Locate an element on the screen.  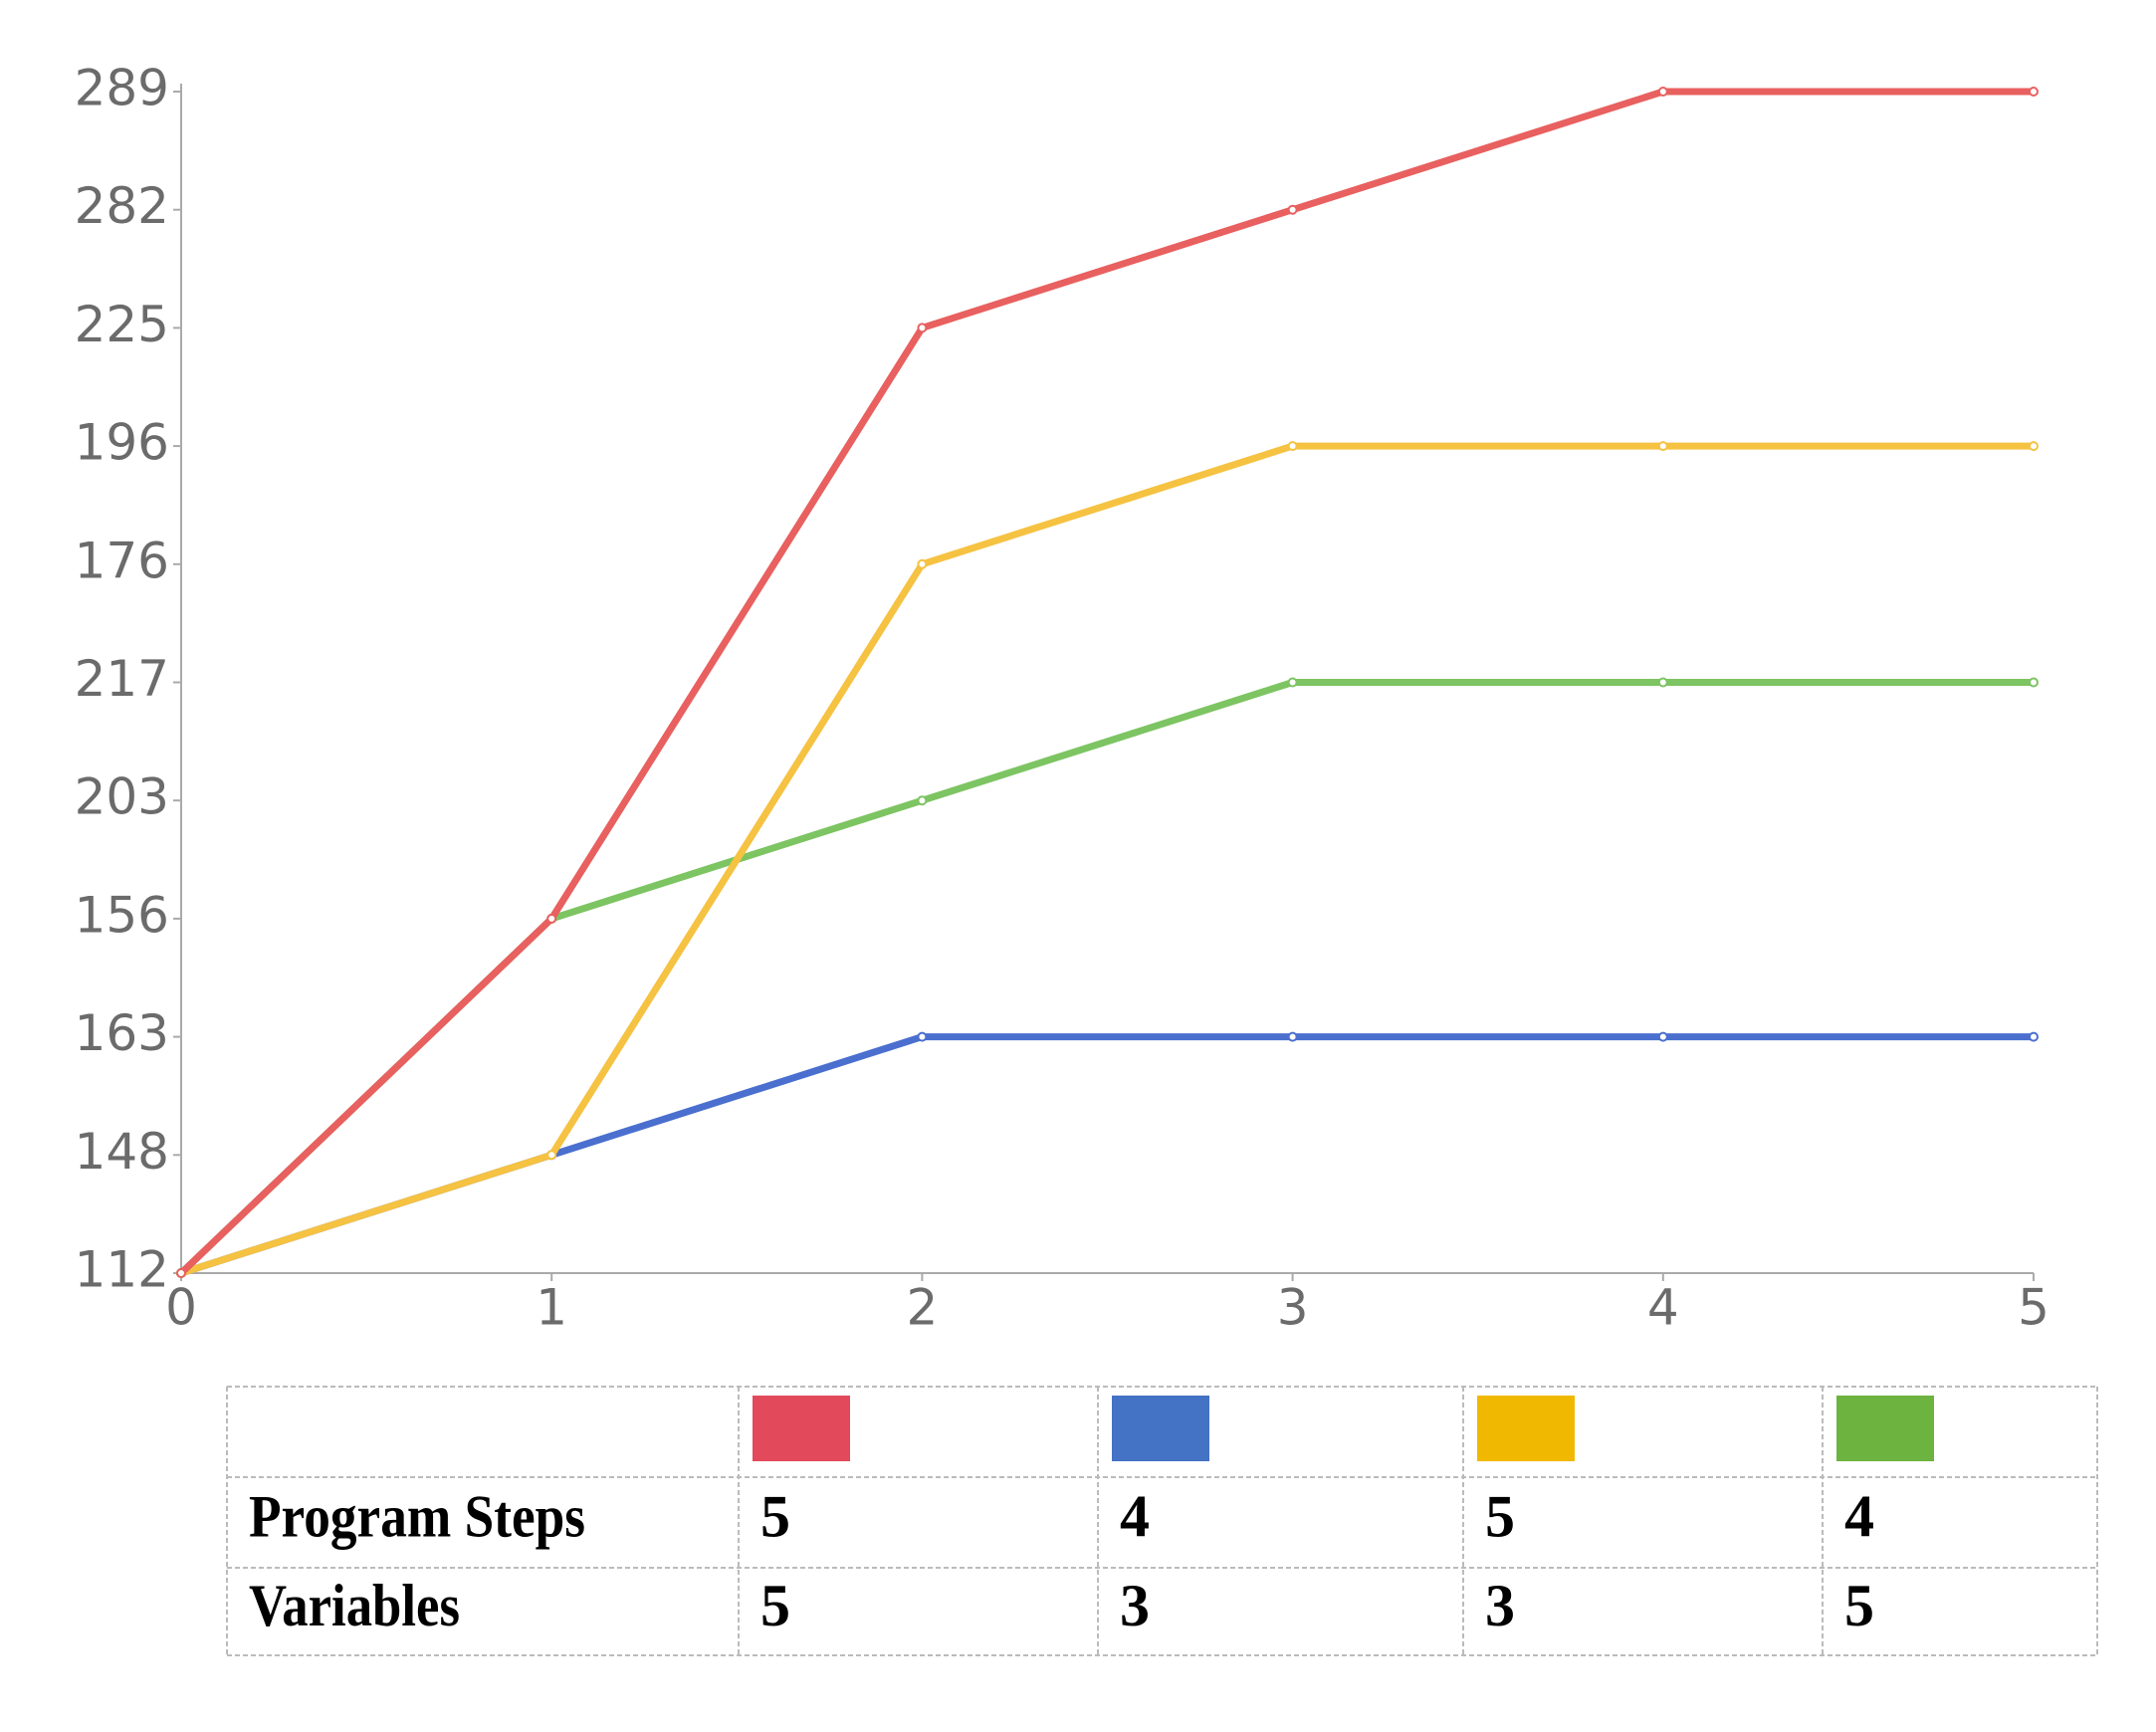
series-line is located at coordinates (1106, 1155).